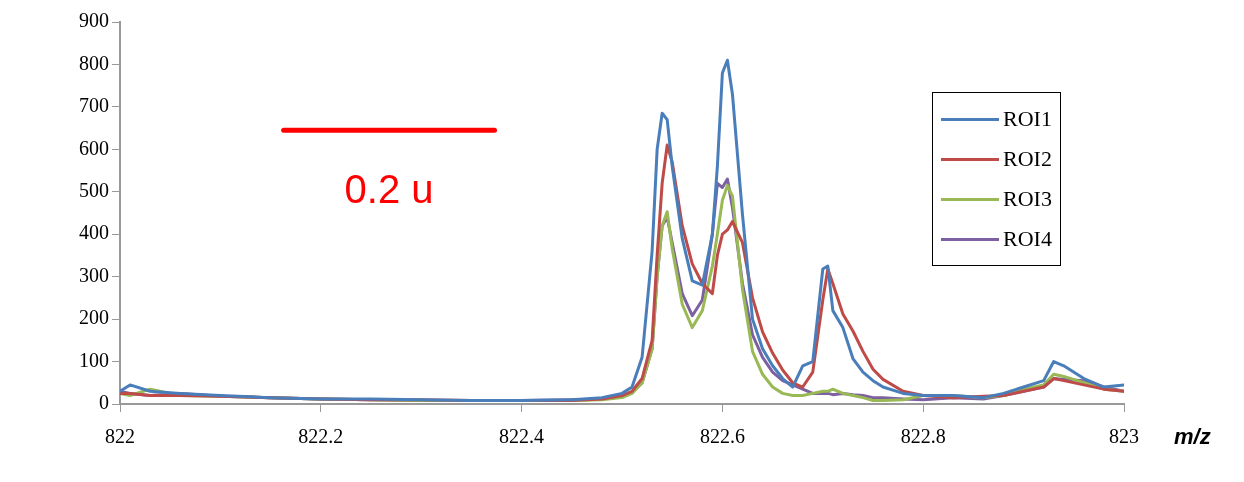  What do you see at coordinates (321, 436) in the screenshot?
I see `x-tick-label: 822.2` at bounding box center [321, 436].